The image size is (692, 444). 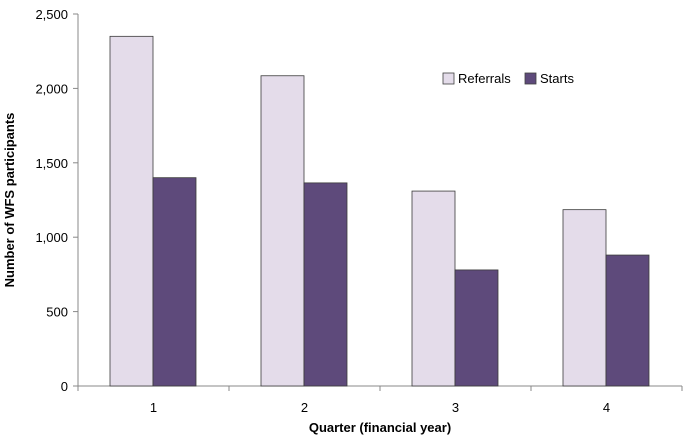 I want to click on x-tick-label: 3, so click(x=455, y=407).